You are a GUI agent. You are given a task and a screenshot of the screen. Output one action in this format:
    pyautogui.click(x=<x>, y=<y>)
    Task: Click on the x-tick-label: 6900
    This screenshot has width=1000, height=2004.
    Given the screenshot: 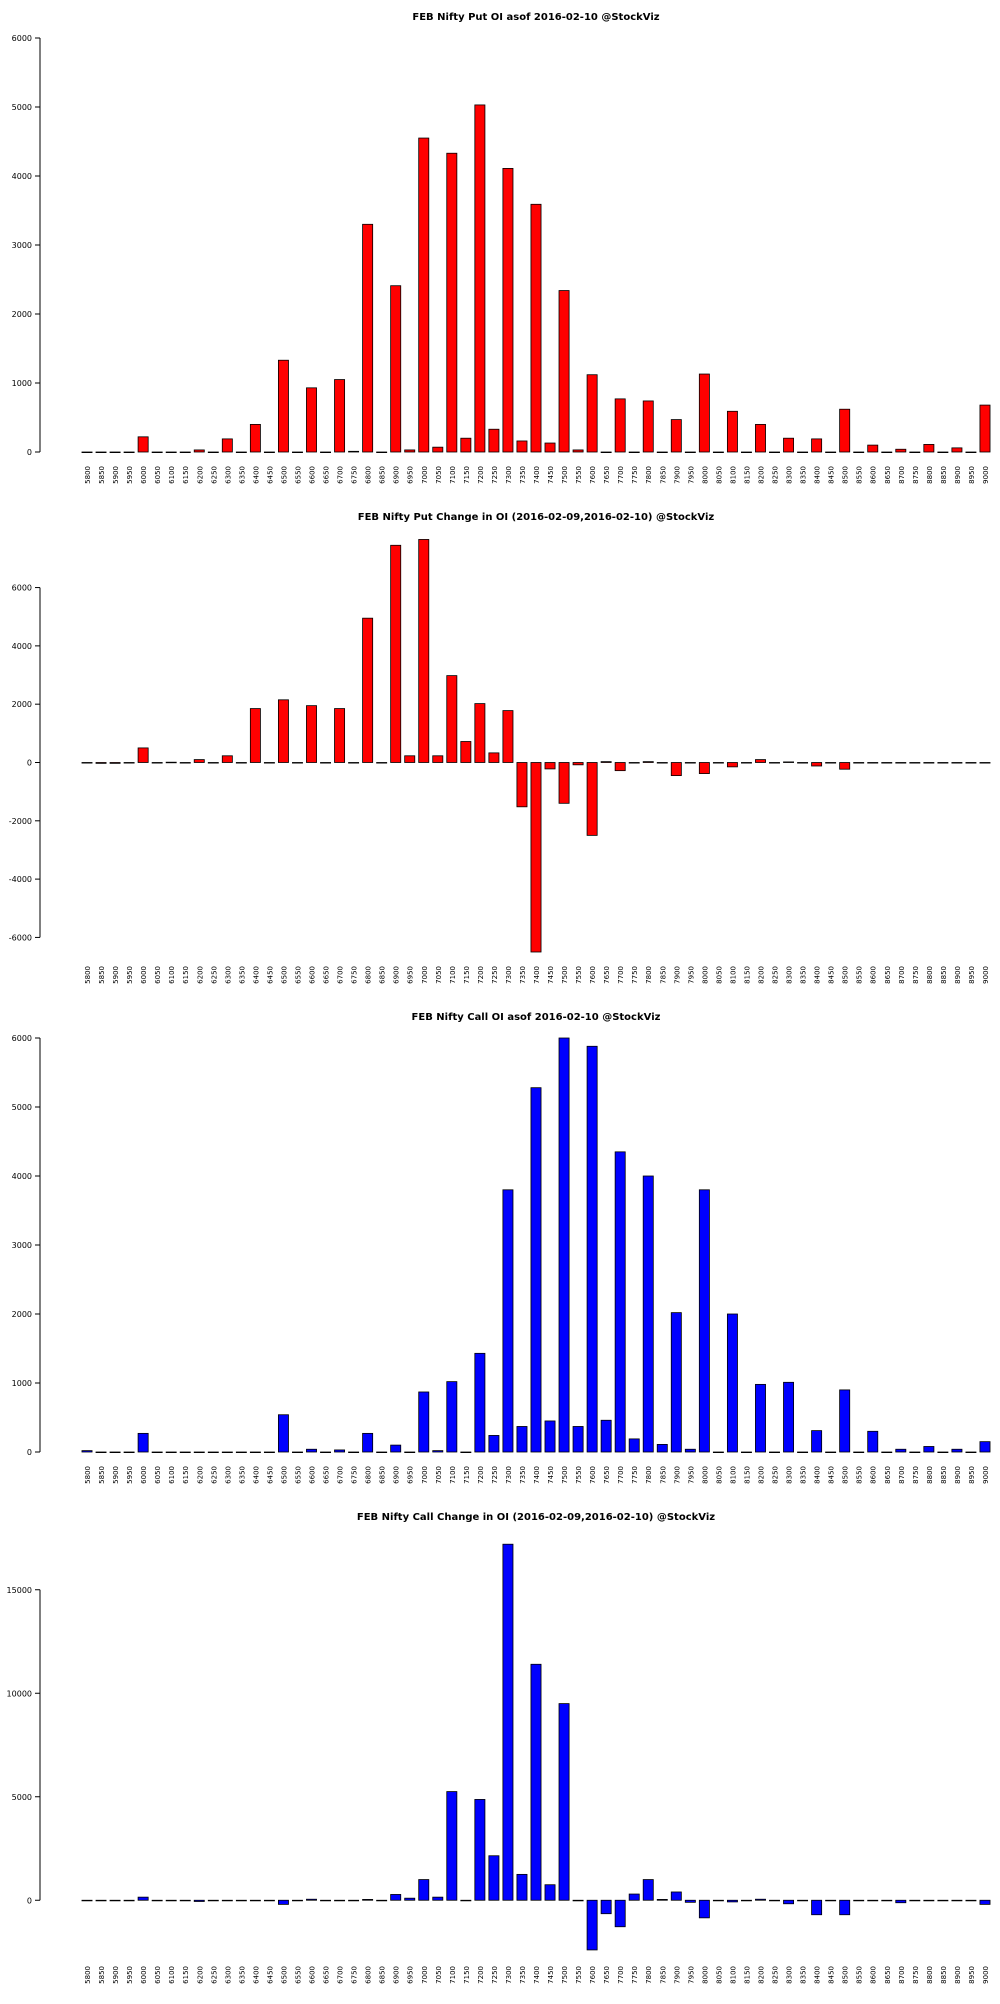 What is the action you would take?
    pyautogui.click(x=397, y=1475)
    